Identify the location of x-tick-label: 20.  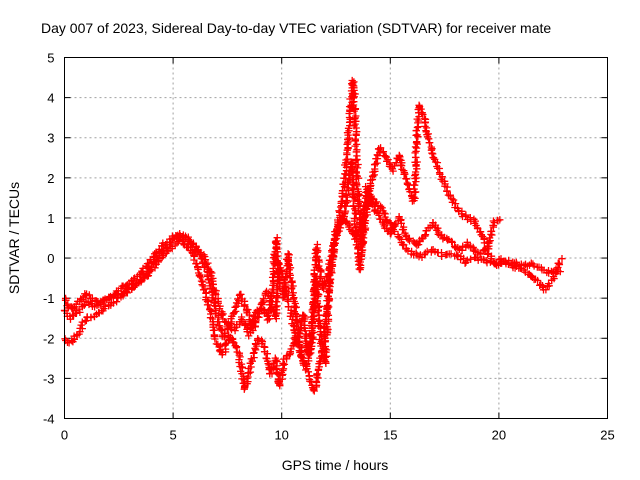
(499, 435).